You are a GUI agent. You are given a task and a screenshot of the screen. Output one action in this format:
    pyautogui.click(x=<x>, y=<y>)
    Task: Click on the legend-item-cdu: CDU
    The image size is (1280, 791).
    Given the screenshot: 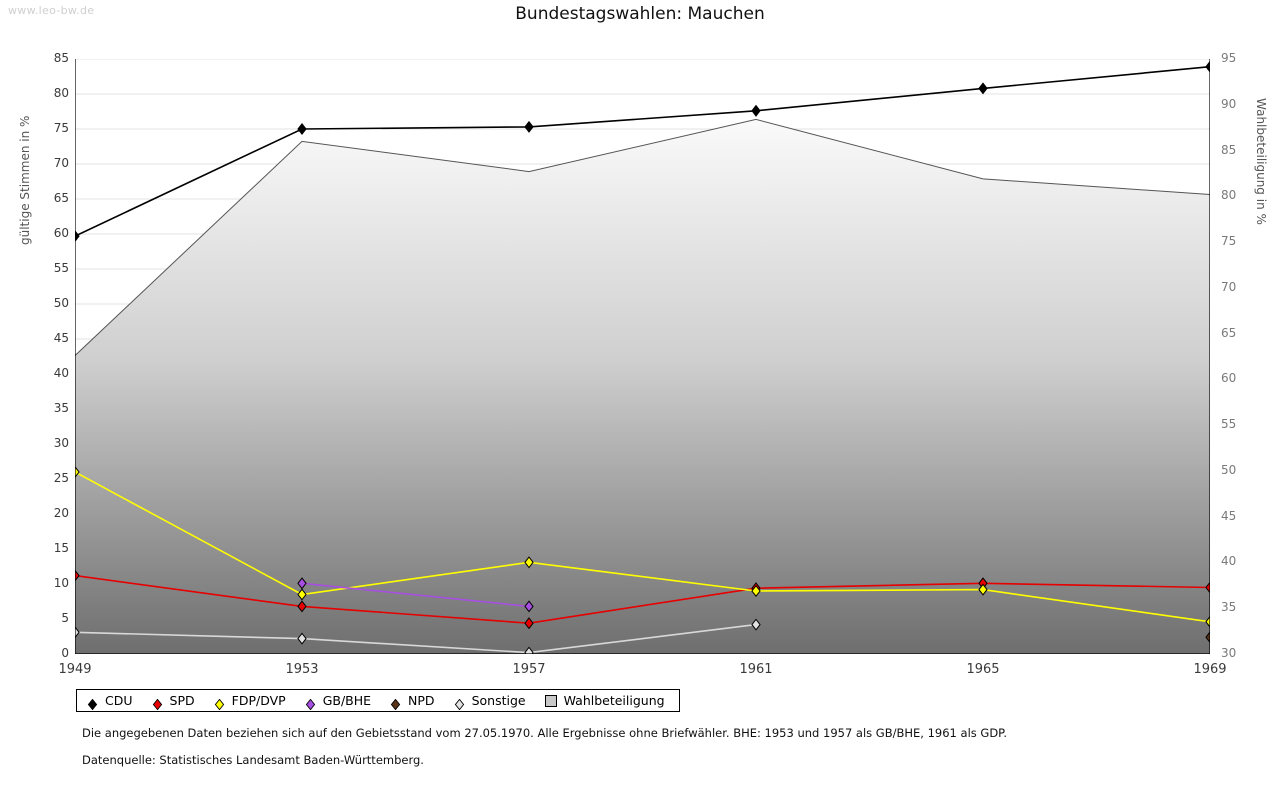 What is the action you would take?
    pyautogui.click(x=110, y=702)
    